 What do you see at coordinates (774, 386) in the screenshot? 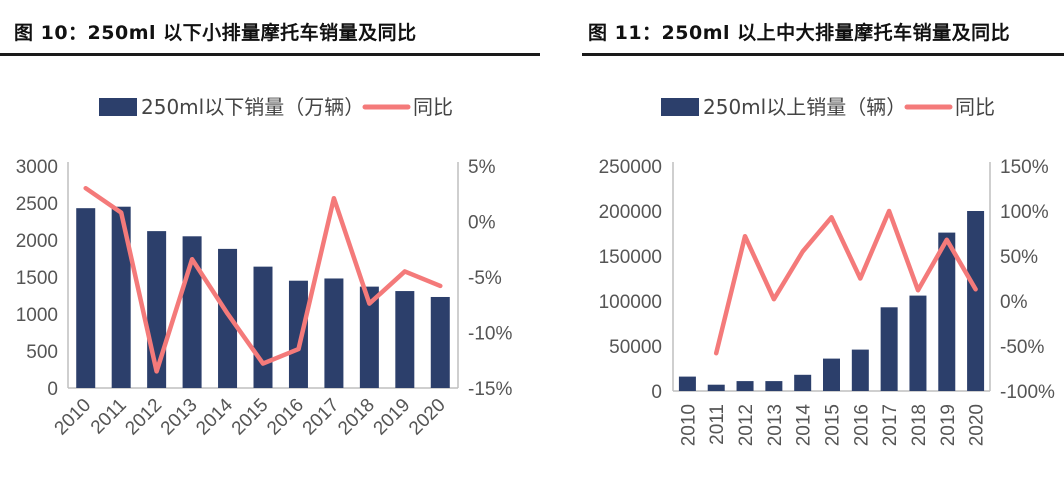
I see `bar-2013` at bounding box center [774, 386].